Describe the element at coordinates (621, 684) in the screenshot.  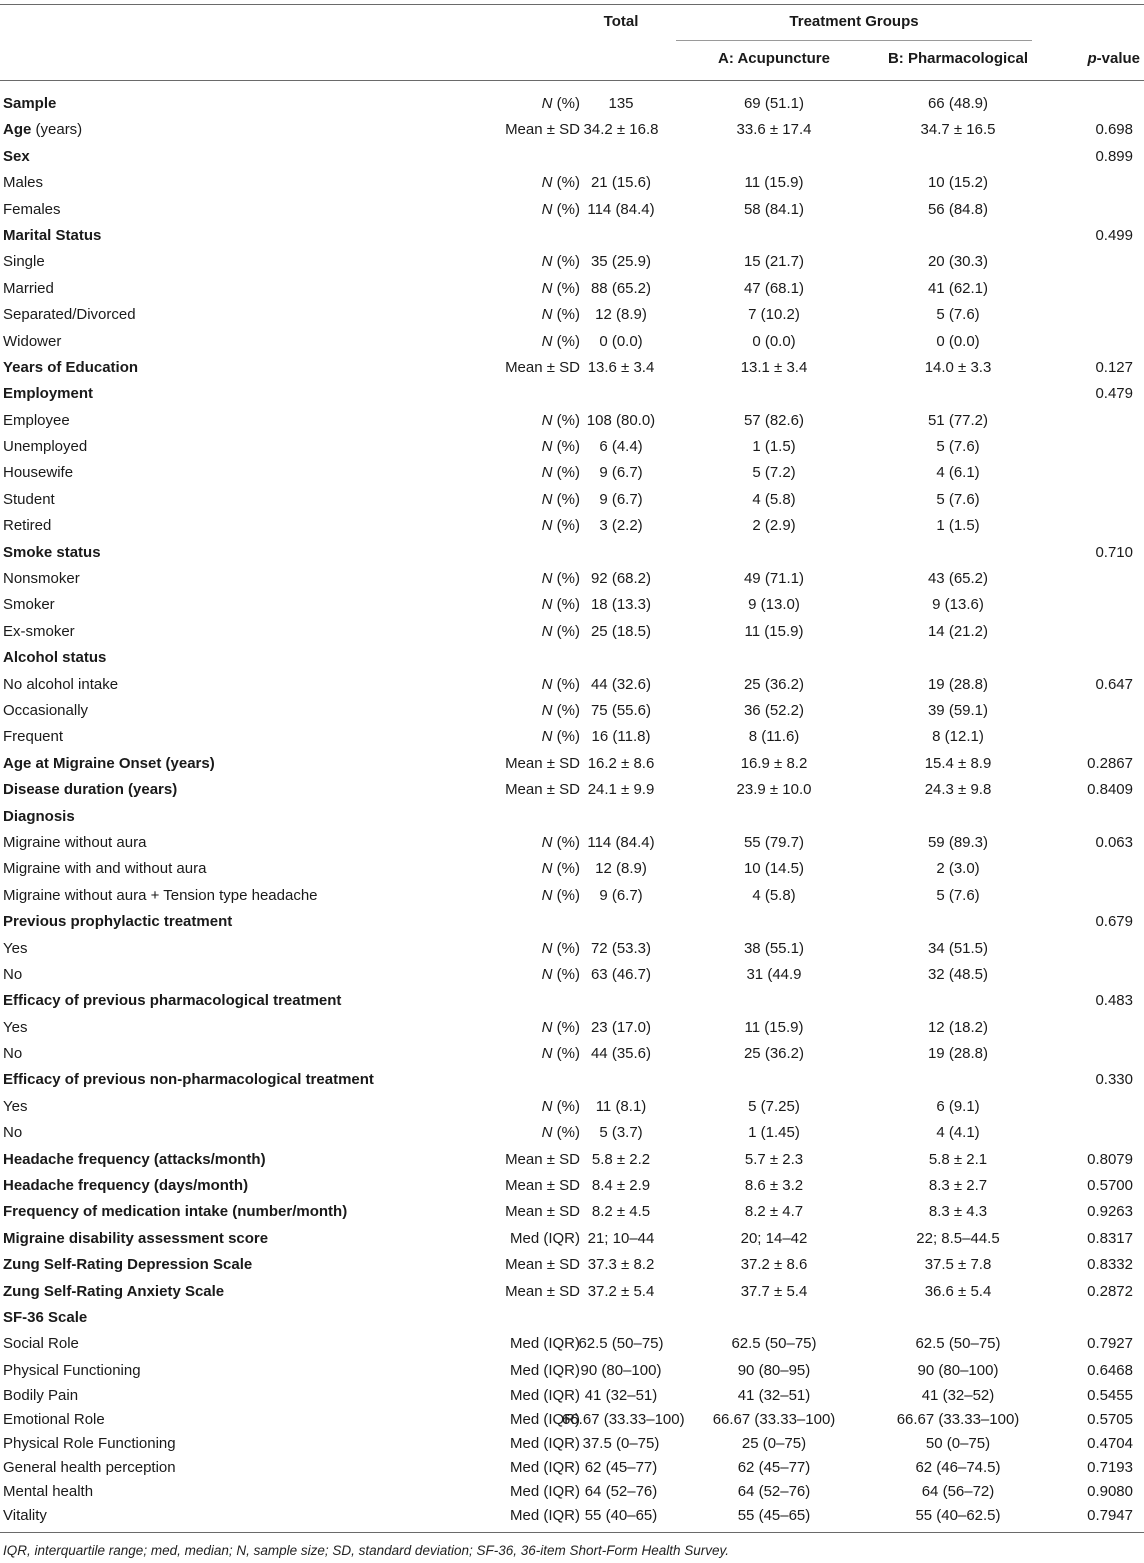
I see `cell-total: 44 (32.6)` at that location.